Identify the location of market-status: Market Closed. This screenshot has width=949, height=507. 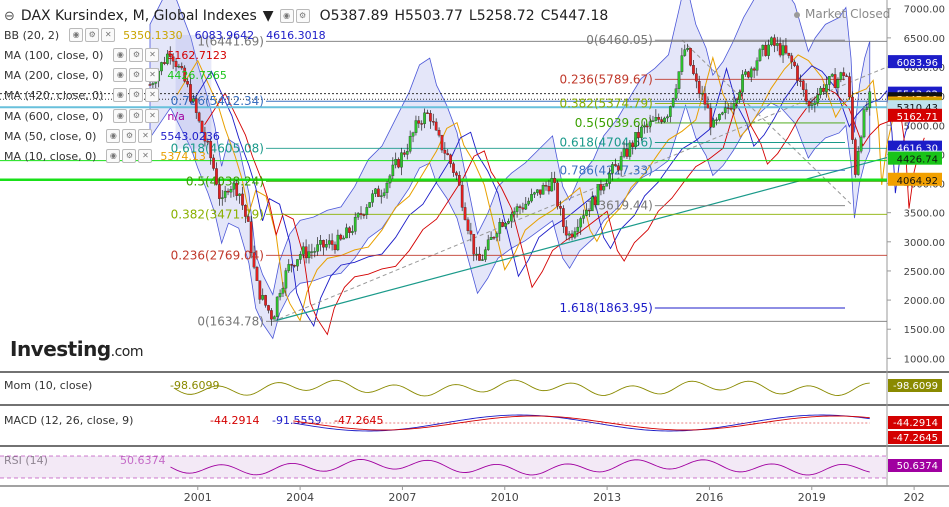
(842, 14).